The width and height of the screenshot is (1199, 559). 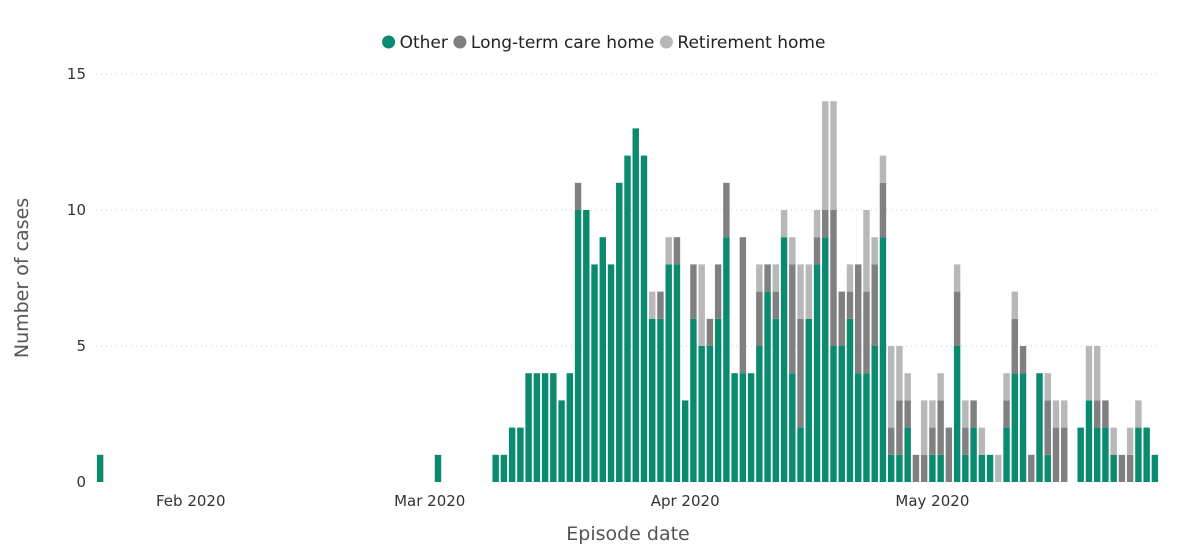 I want to click on y-tick-label: 15, so click(x=76, y=74).